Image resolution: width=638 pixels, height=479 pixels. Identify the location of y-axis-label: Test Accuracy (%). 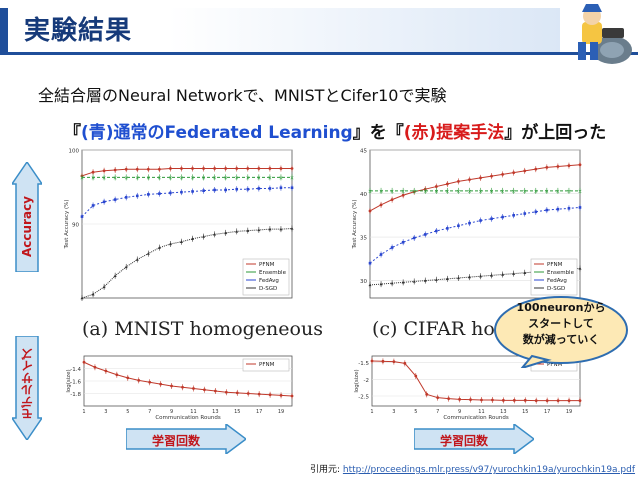
(67, 225).